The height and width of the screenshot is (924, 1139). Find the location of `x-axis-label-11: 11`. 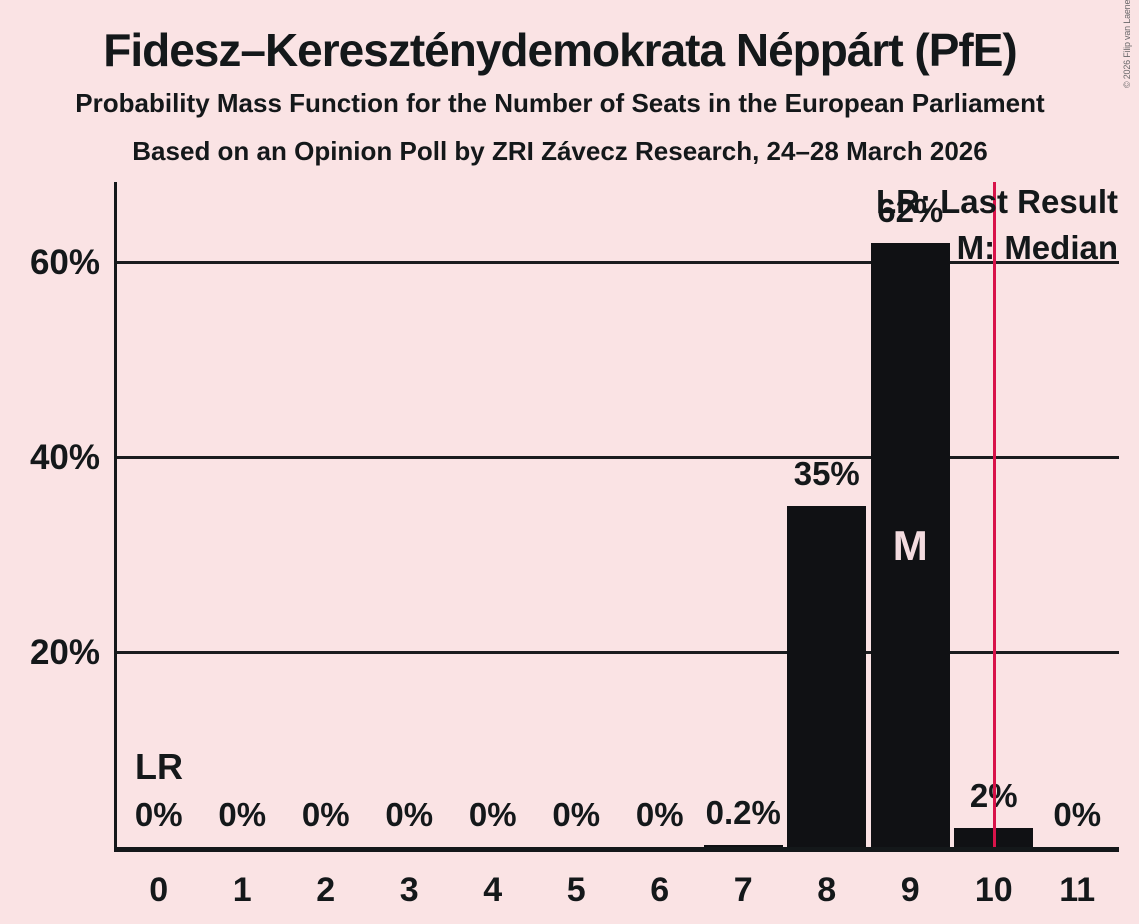

x-axis-label-11: 11 is located at coordinates (1077, 890).